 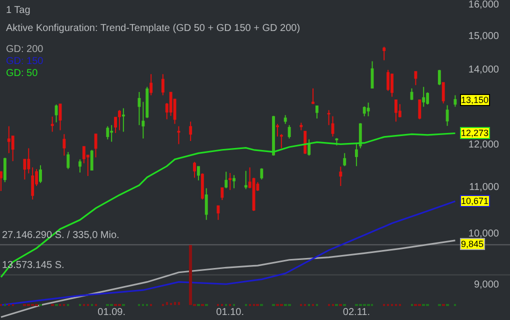 What do you see at coordinates (475, 201) in the screenshot?
I see `data-label: 10,671` at bounding box center [475, 201].